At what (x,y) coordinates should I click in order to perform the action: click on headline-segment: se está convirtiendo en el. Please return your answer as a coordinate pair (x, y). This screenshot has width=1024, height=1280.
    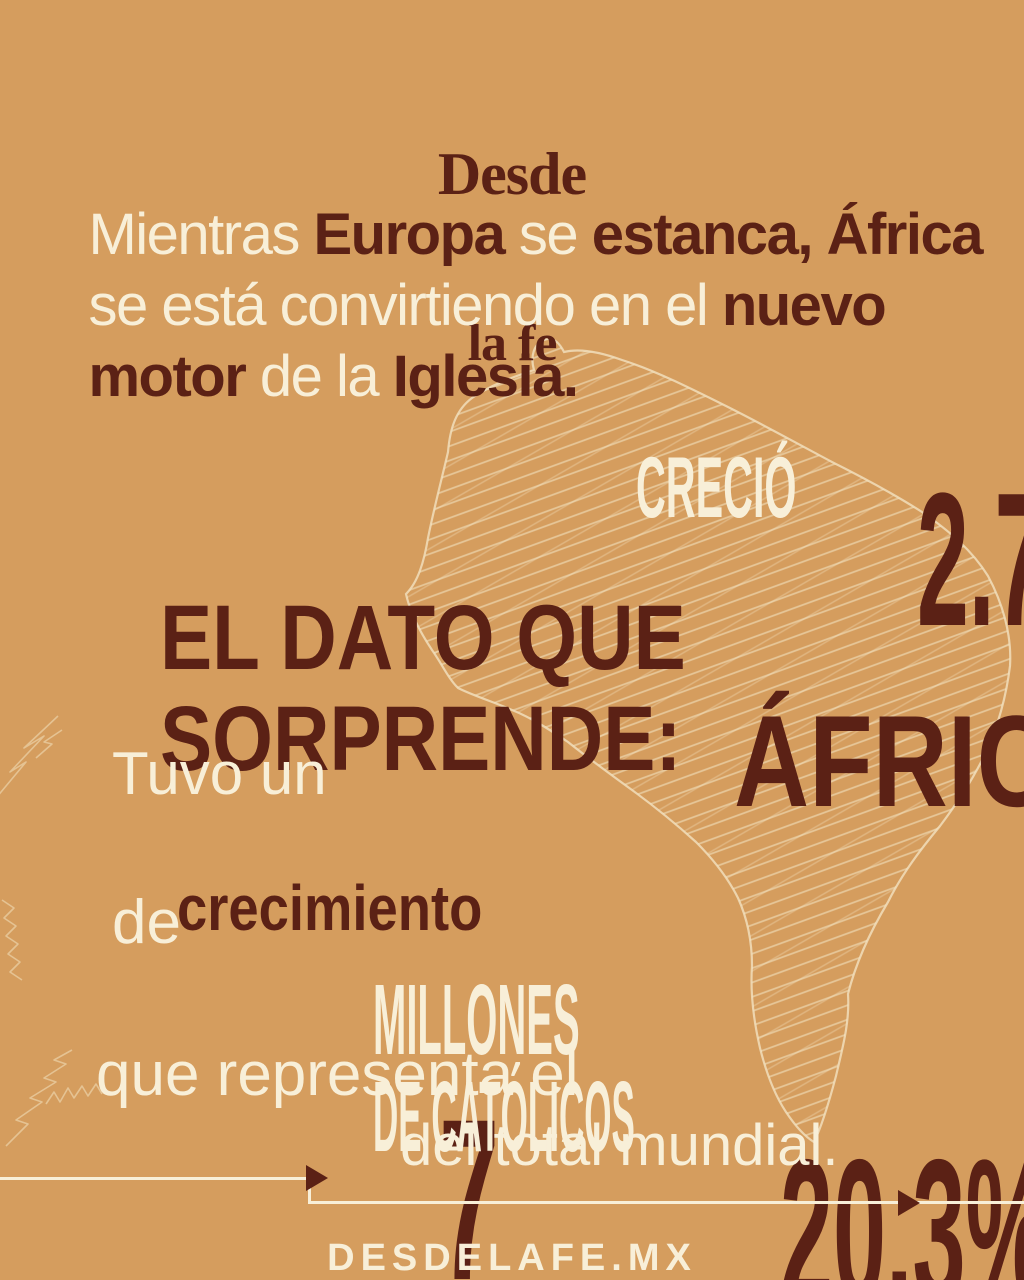
    Looking at the image, I should click on (405, 305).